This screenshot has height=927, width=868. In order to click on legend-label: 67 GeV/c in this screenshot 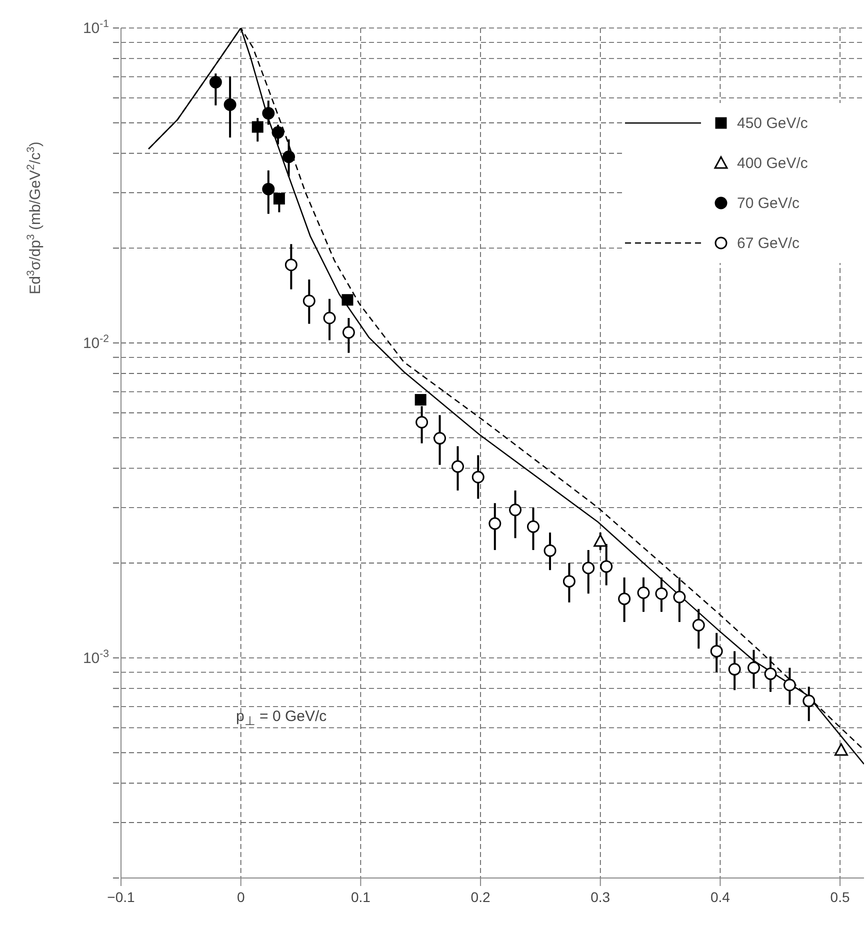, I will do `click(768, 243)`.